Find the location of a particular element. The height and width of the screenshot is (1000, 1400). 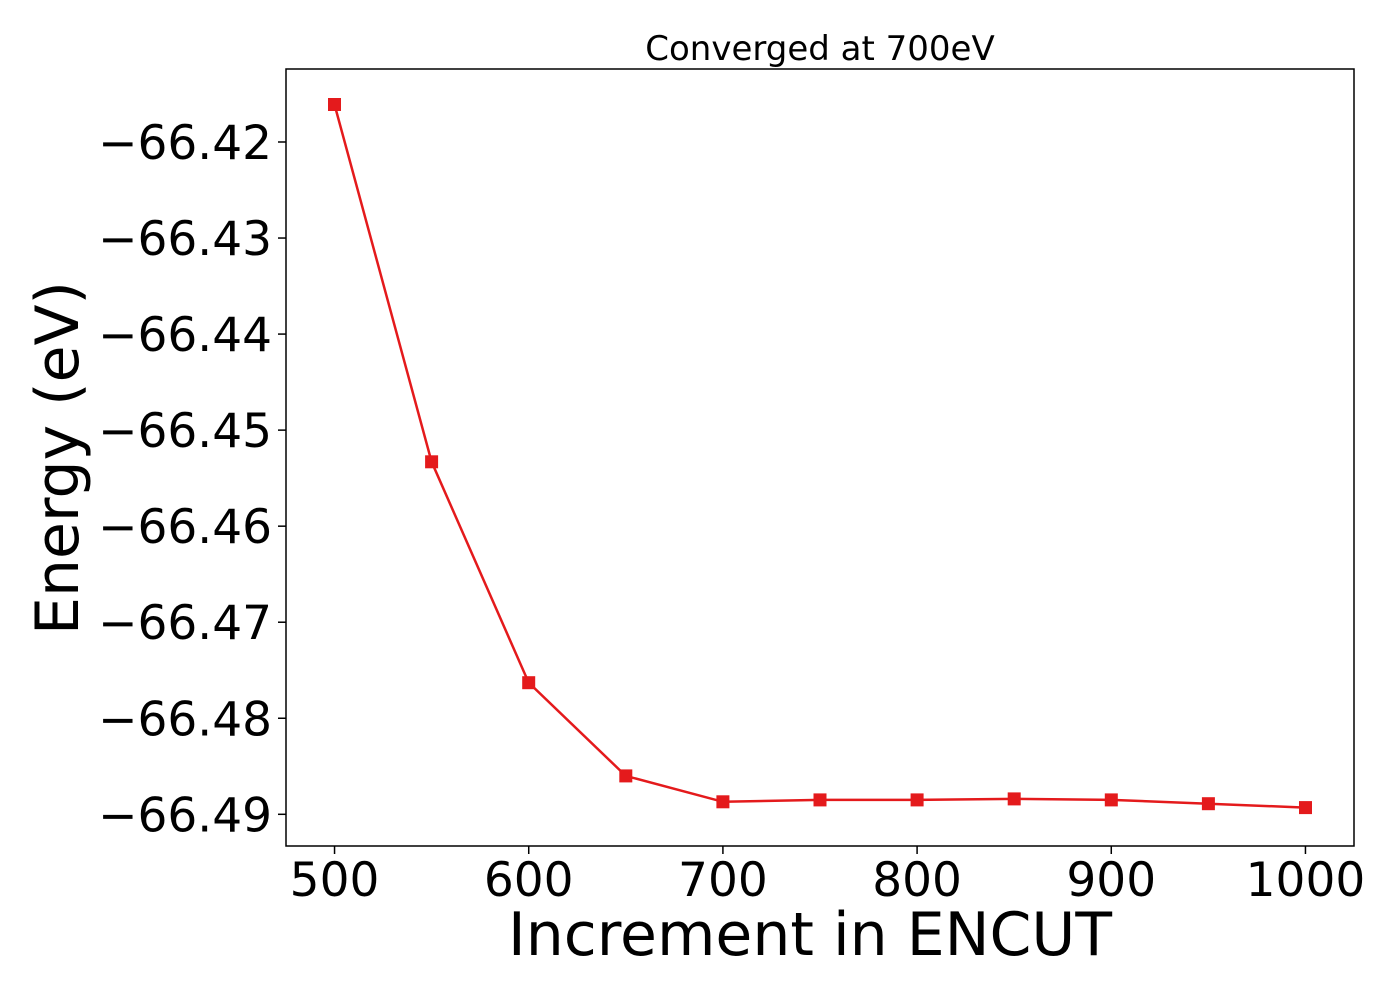

x-axis-label: Increment in ENCUT is located at coordinates (810, 935).